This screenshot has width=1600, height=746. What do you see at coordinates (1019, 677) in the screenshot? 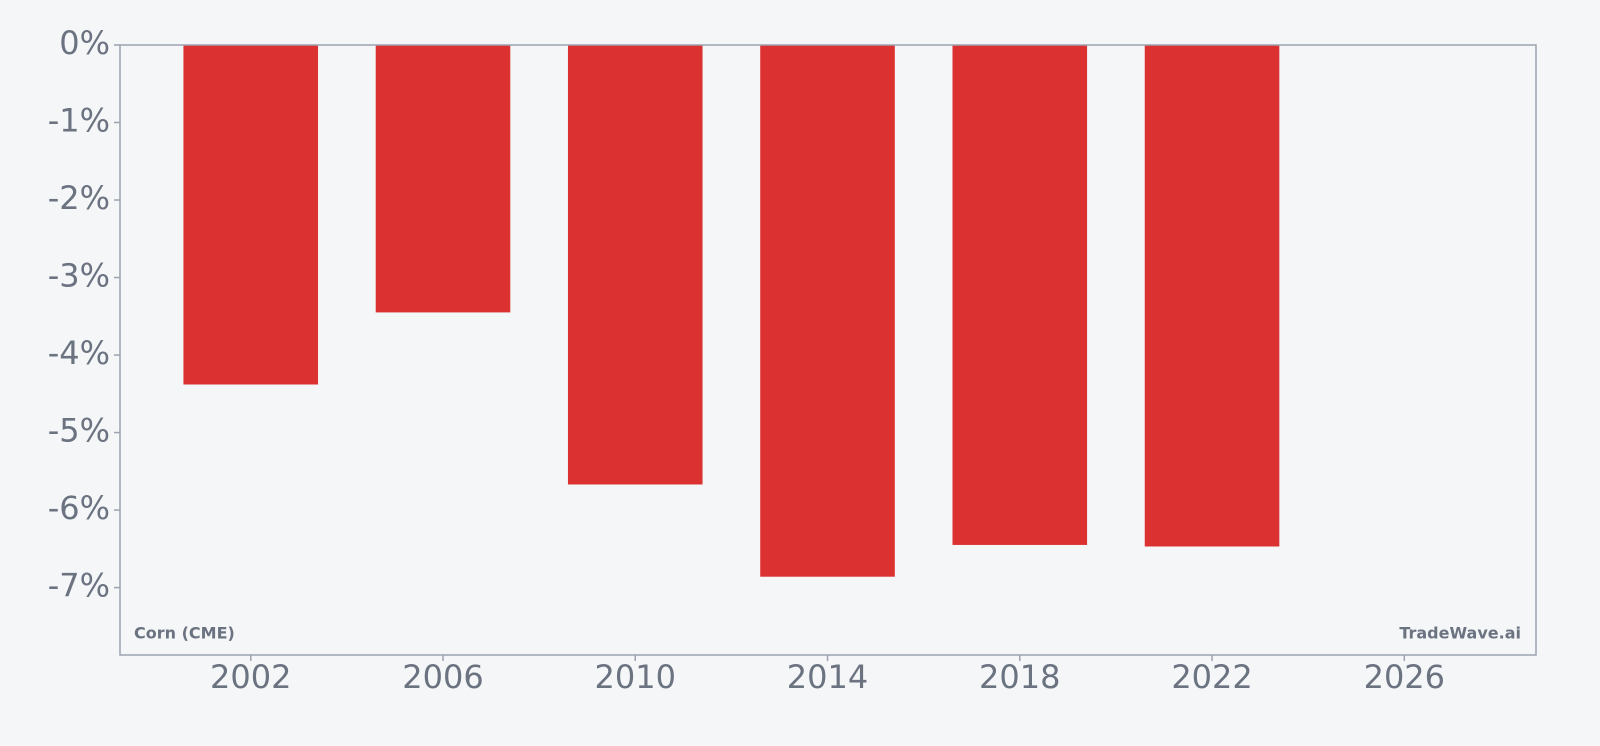
I see `x-tick-label: 2018` at bounding box center [1019, 677].